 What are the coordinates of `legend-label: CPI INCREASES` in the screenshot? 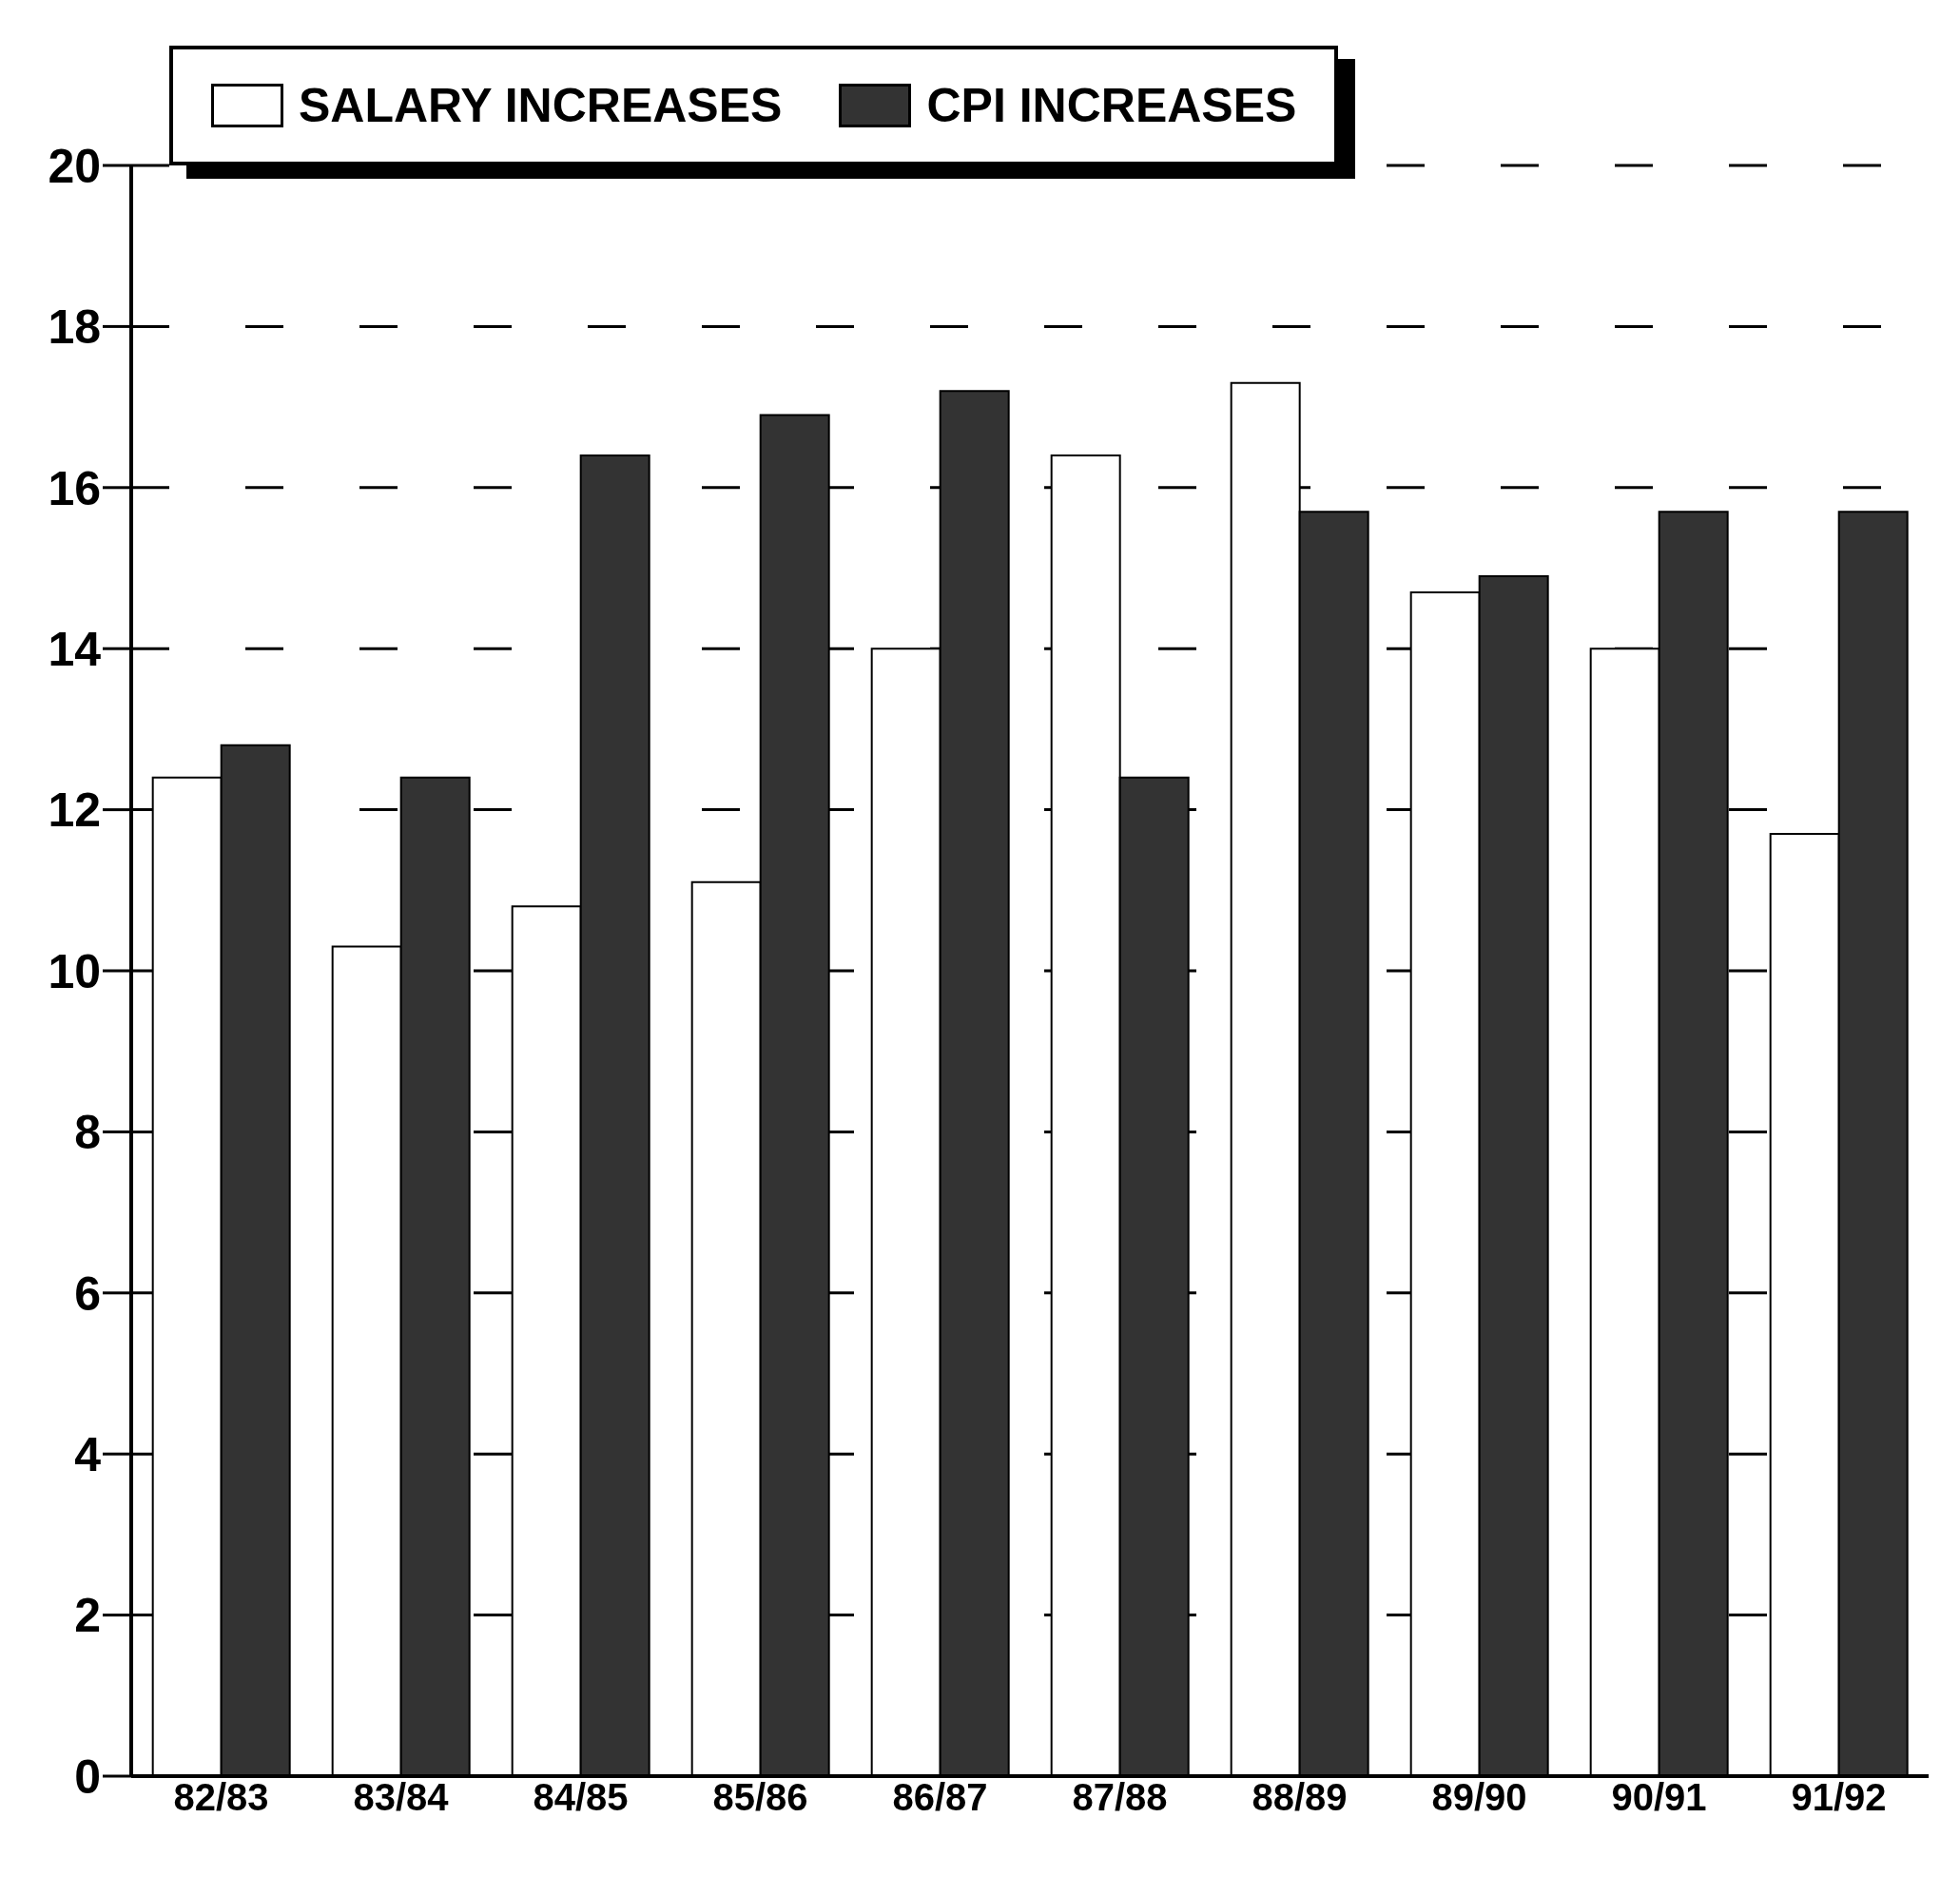 It's located at (1112, 106).